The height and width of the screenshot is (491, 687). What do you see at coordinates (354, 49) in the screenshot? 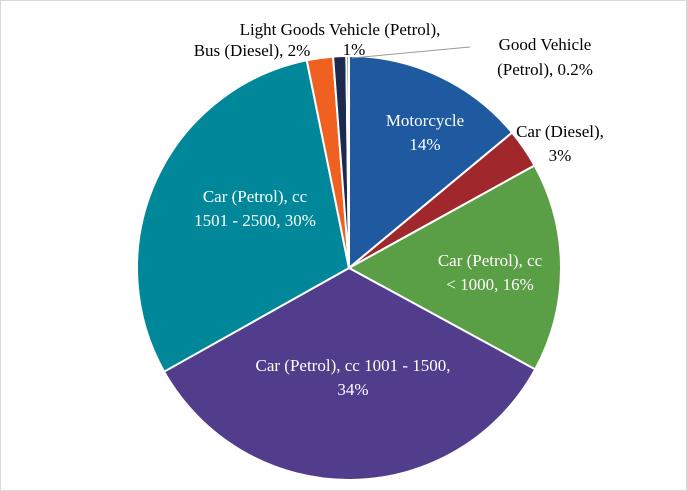
I see `data-label: 1%` at bounding box center [354, 49].